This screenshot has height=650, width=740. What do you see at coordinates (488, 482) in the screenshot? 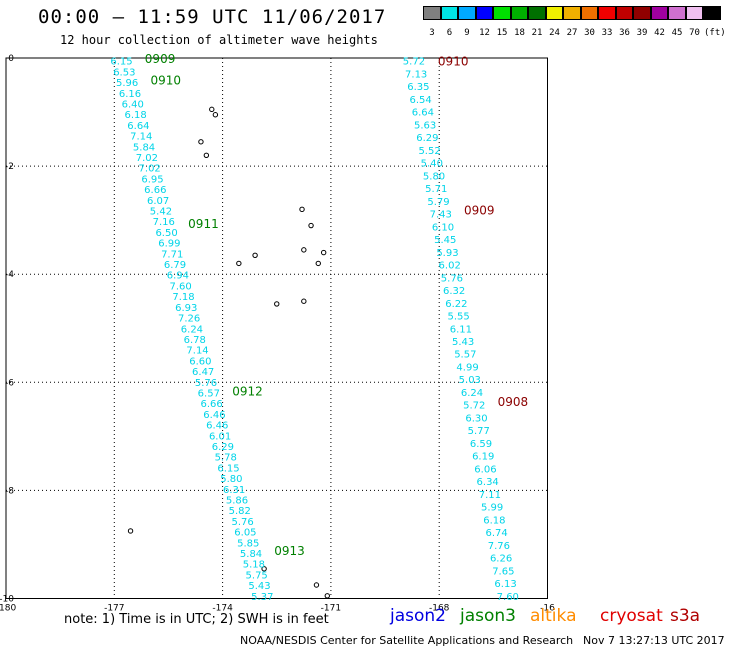
I see `wave-height-value: 6.34` at bounding box center [488, 482].